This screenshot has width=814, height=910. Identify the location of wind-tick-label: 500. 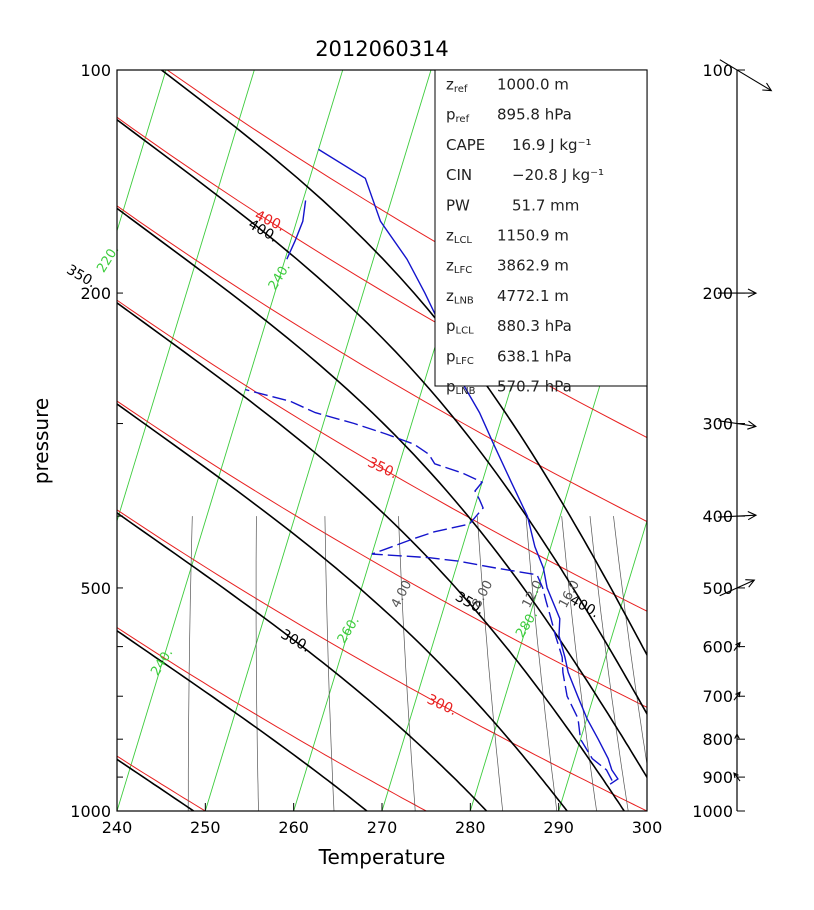
(717, 588).